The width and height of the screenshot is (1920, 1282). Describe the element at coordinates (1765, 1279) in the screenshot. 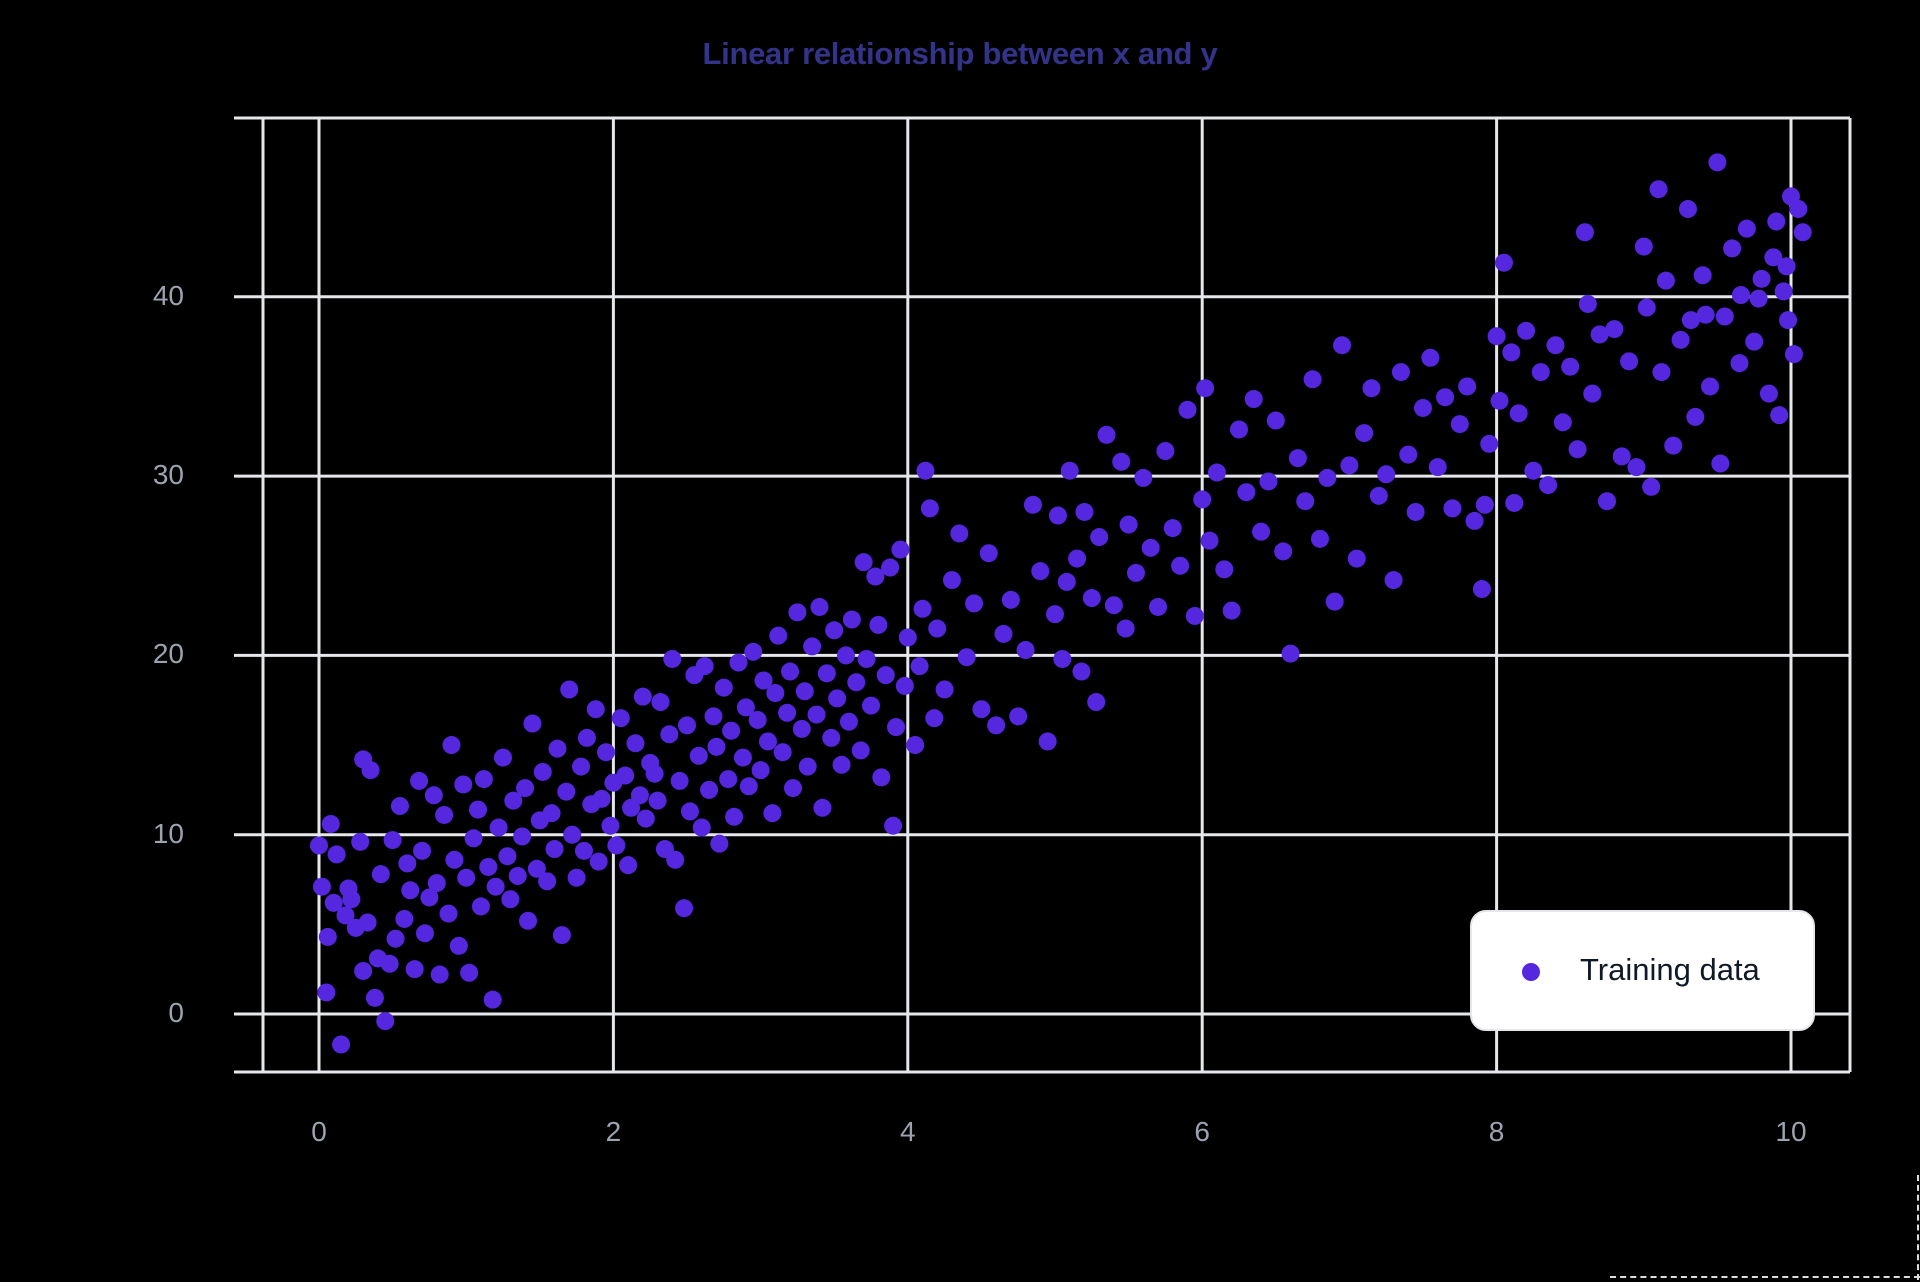

I see `selection-border` at that location.